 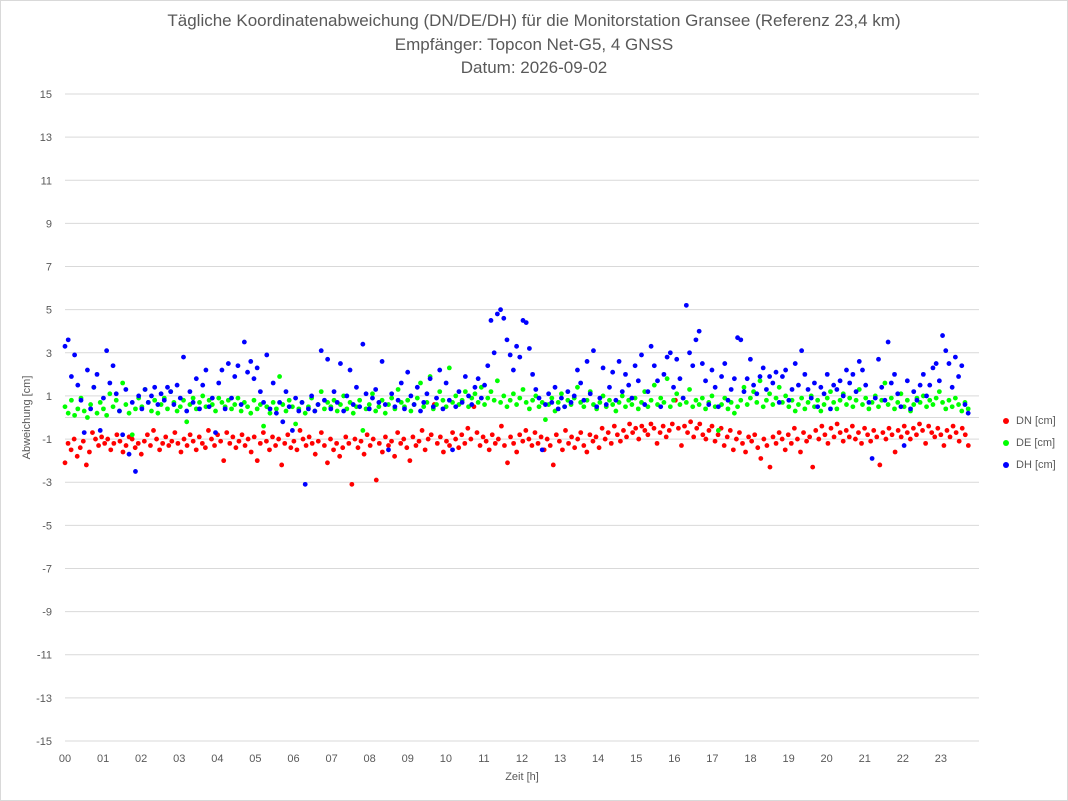 I want to click on y-tick-label: 5, so click(x=49, y=311).